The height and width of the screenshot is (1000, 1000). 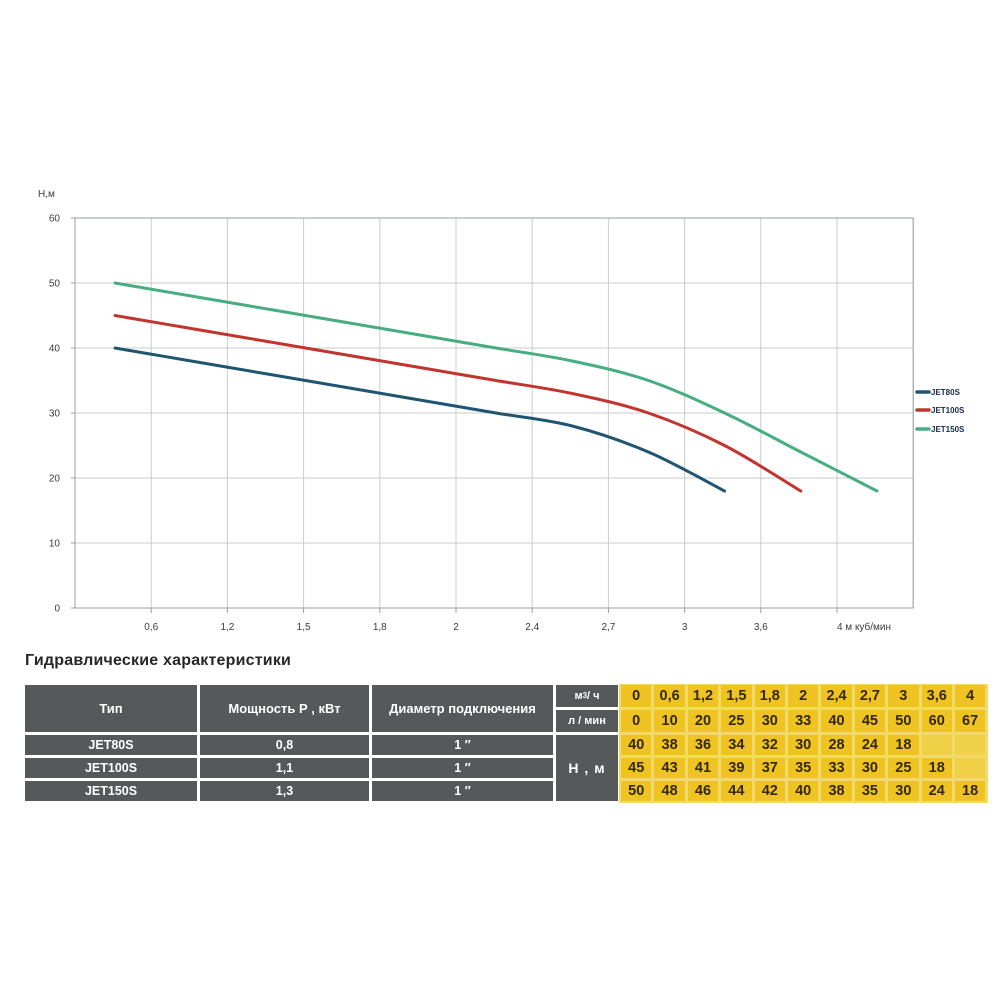 What do you see at coordinates (836, 696) in the screenshot?
I see `flow-m3h-value: 2,4` at bounding box center [836, 696].